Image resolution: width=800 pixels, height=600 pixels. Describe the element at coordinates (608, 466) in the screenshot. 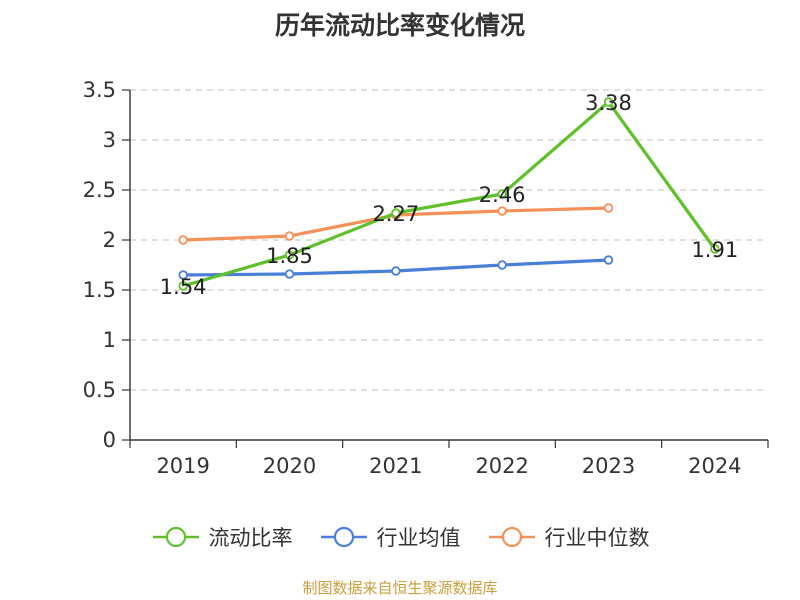

I see `x-tick-label: 2023` at that location.